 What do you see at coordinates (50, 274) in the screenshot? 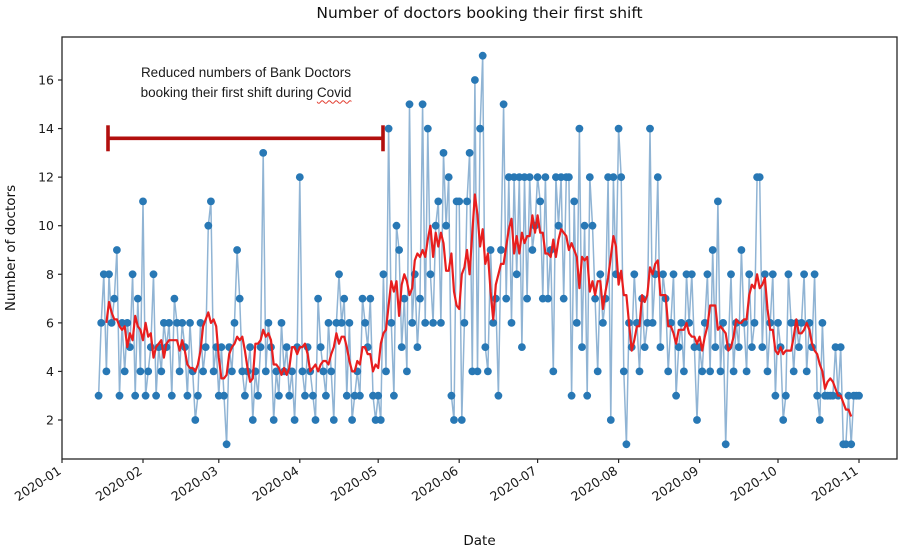
I see `y-tick-label: 8` at bounding box center [50, 274].